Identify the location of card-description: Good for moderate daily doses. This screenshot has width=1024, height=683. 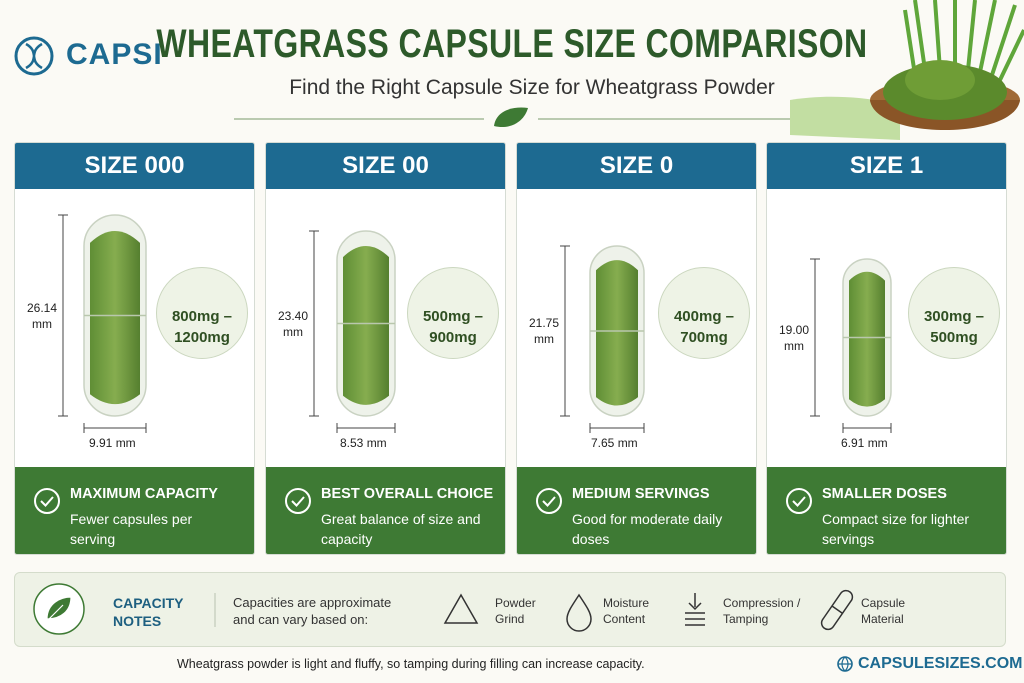
(647, 529).